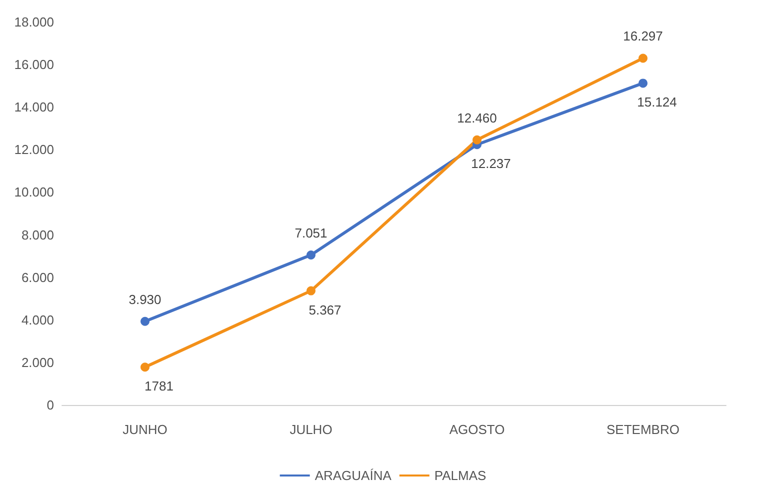 The image size is (766, 495). I want to click on x-tick-label: AGOSTO, so click(477, 429).